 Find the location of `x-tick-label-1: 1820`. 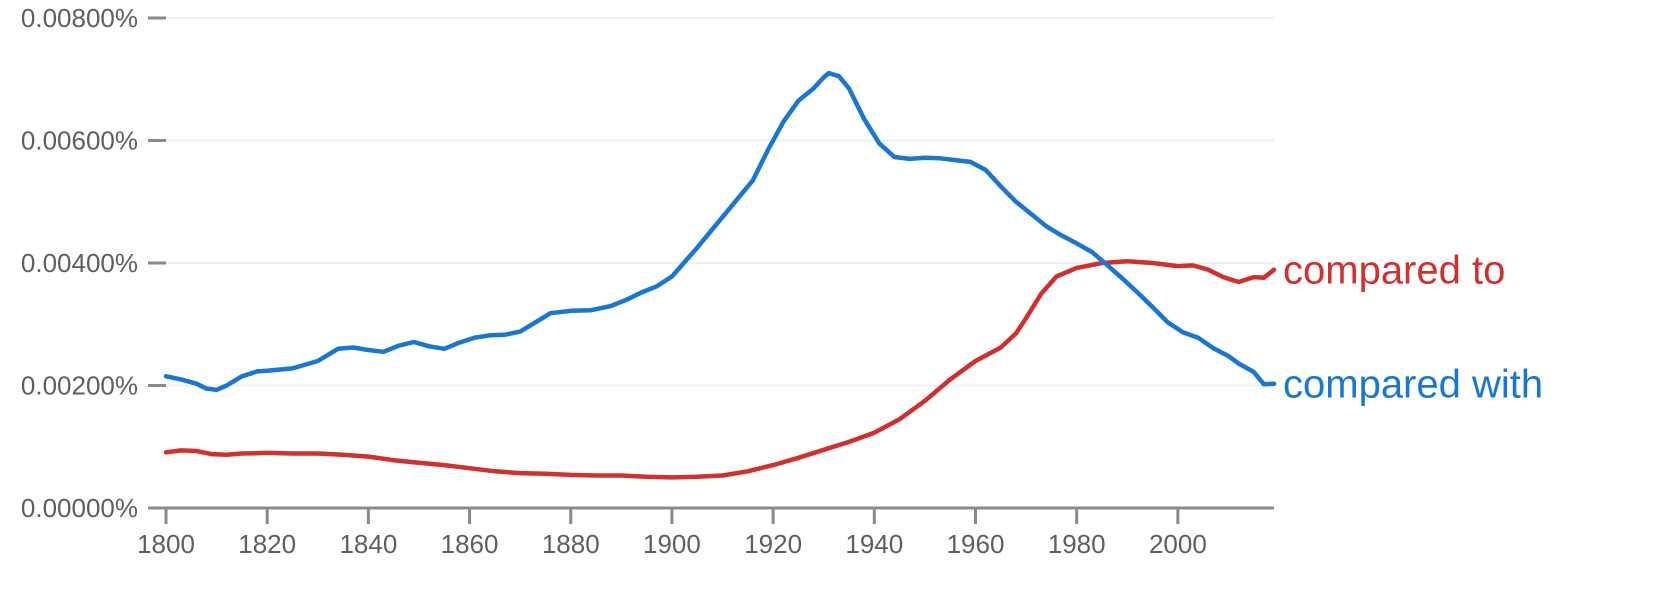

x-tick-label-1: 1820 is located at coordinates (267, 544).